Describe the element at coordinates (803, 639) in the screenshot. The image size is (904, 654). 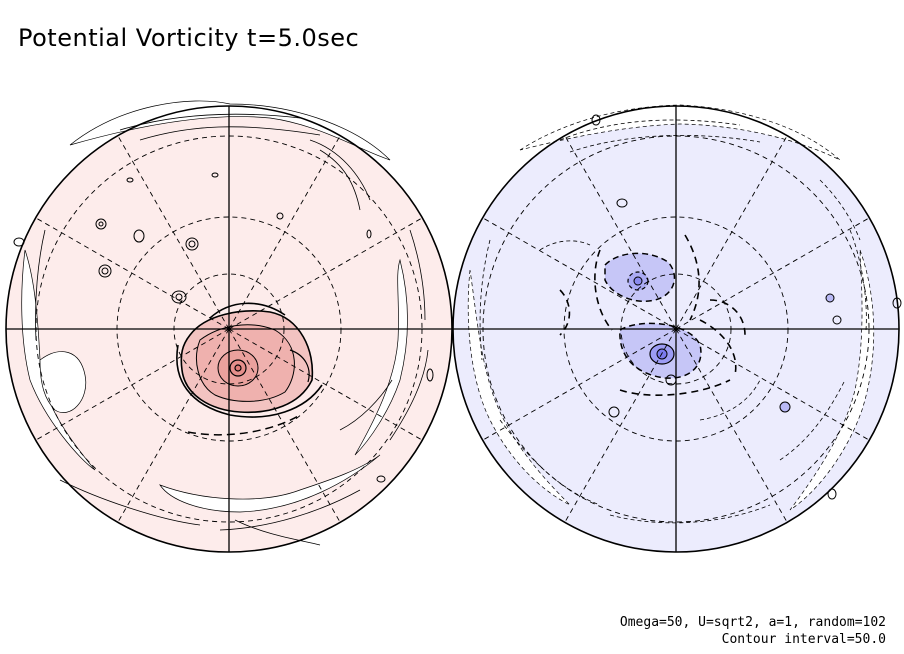
I see `contour-interval-annotation: Contour interval=50.0` at that location.